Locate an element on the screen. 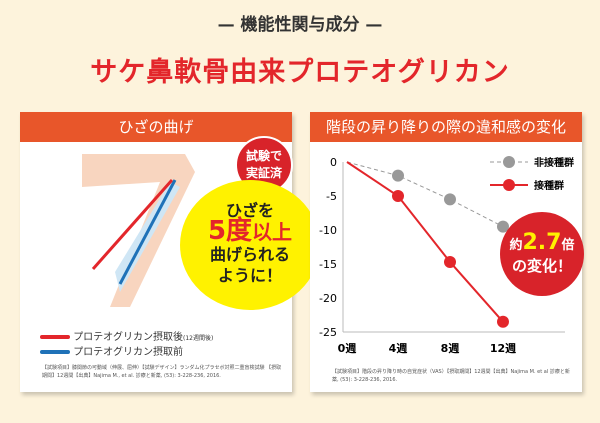  callout-highlight: 2.7 is located at coordinates (542, 242).